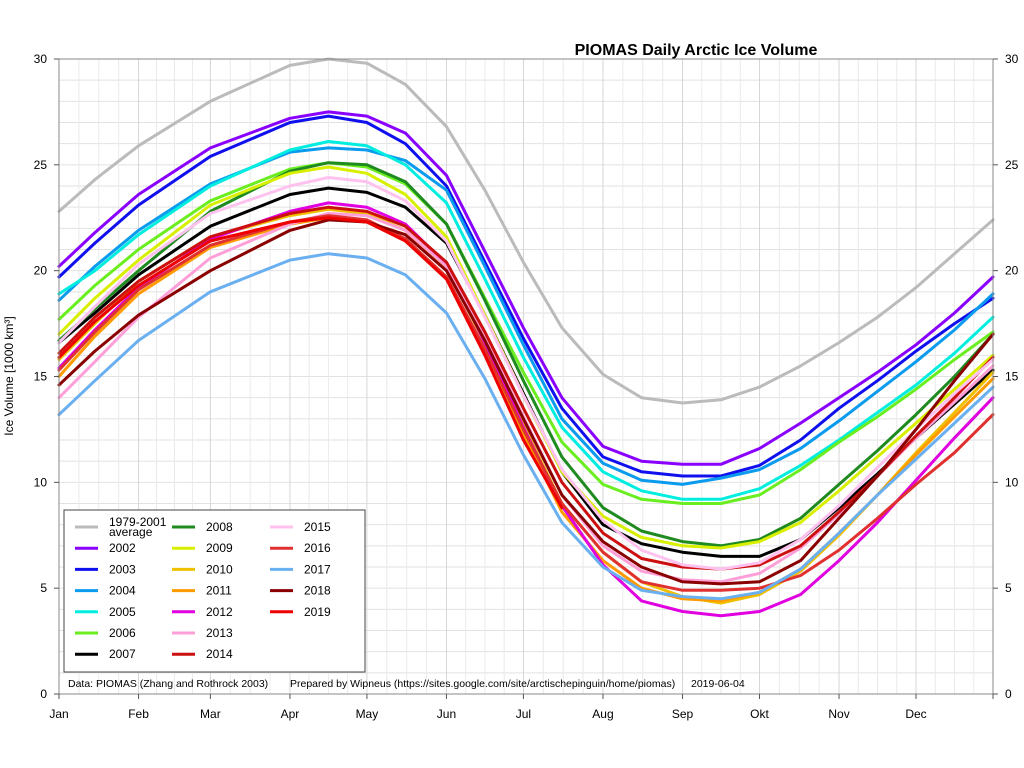  I want to click on legend-label: 2011, so click(219, 591).